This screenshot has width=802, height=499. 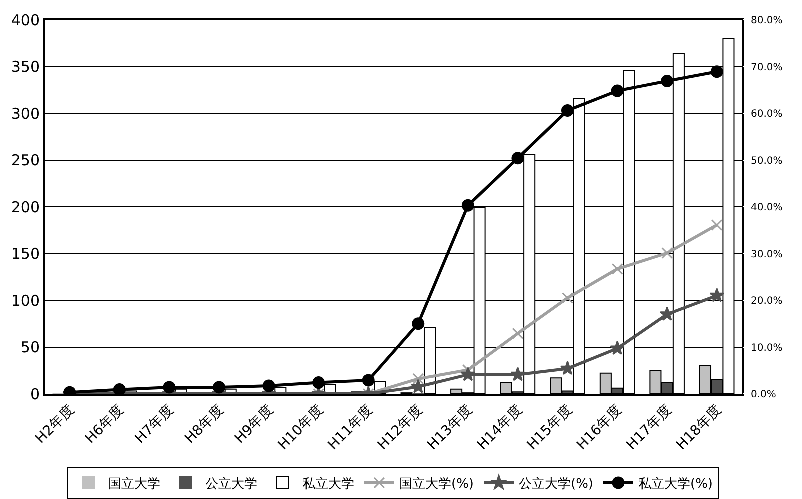 I want to click on x-tick-label: H7年度, so click(x=155, y=425).